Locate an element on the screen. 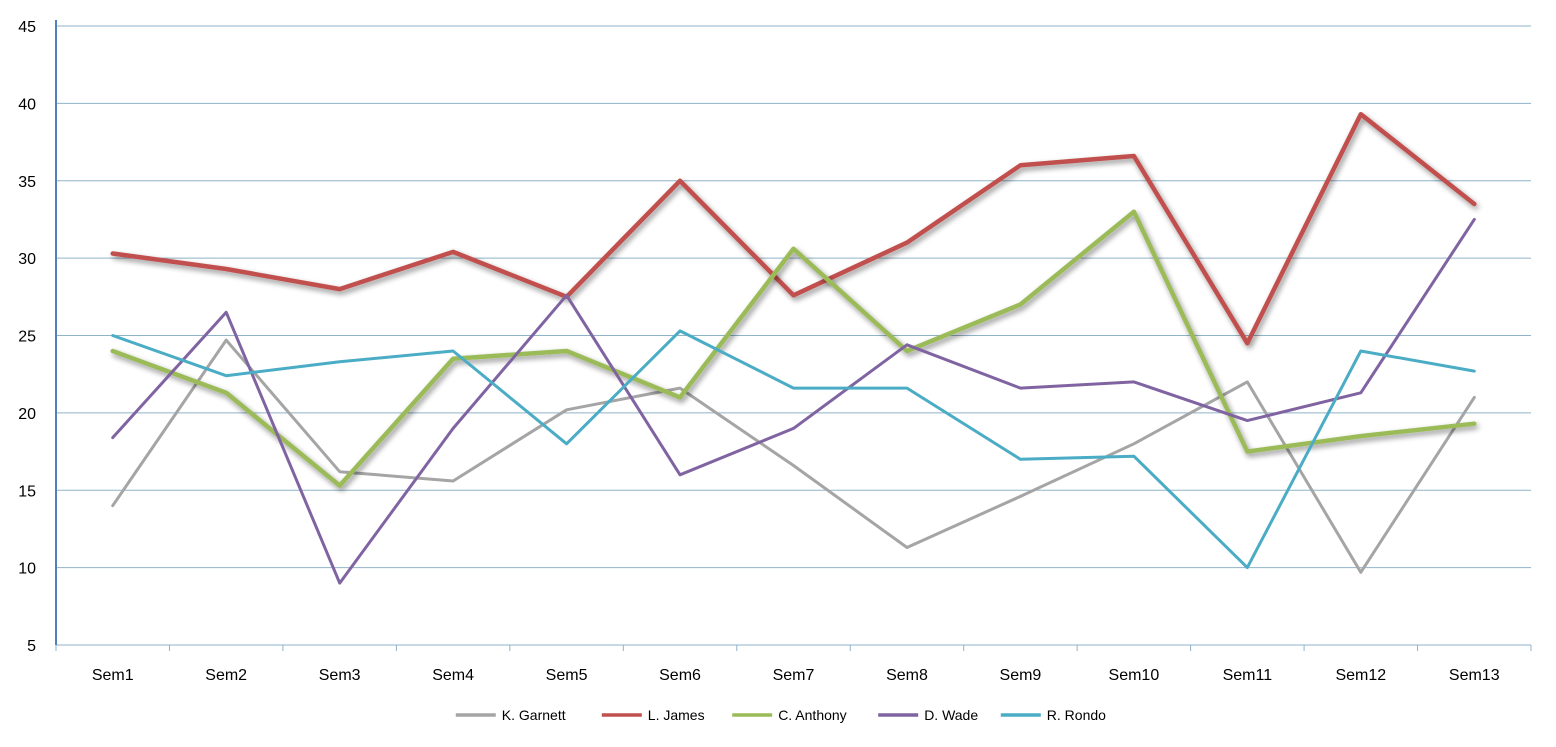 The height and width of the screenshot is (747, 1556). legend-label: L. James is located at coordinates (676, 715).